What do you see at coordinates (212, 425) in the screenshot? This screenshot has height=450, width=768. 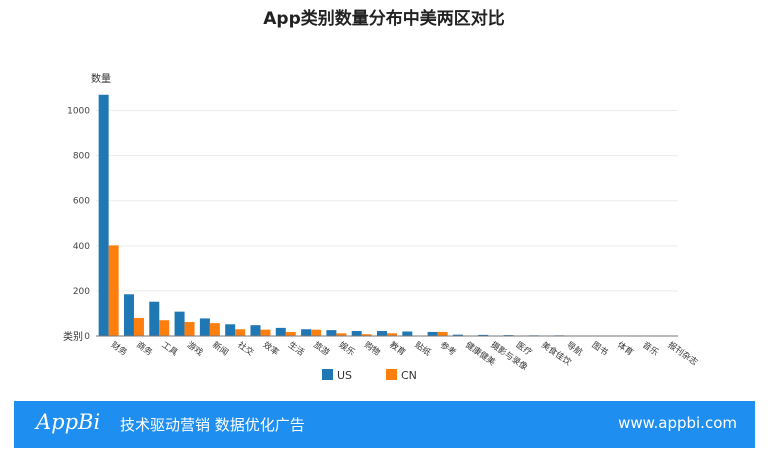 I see `footer-slogan: 技术驱动营销 数据优化广告` at bounding box center [212, 425].